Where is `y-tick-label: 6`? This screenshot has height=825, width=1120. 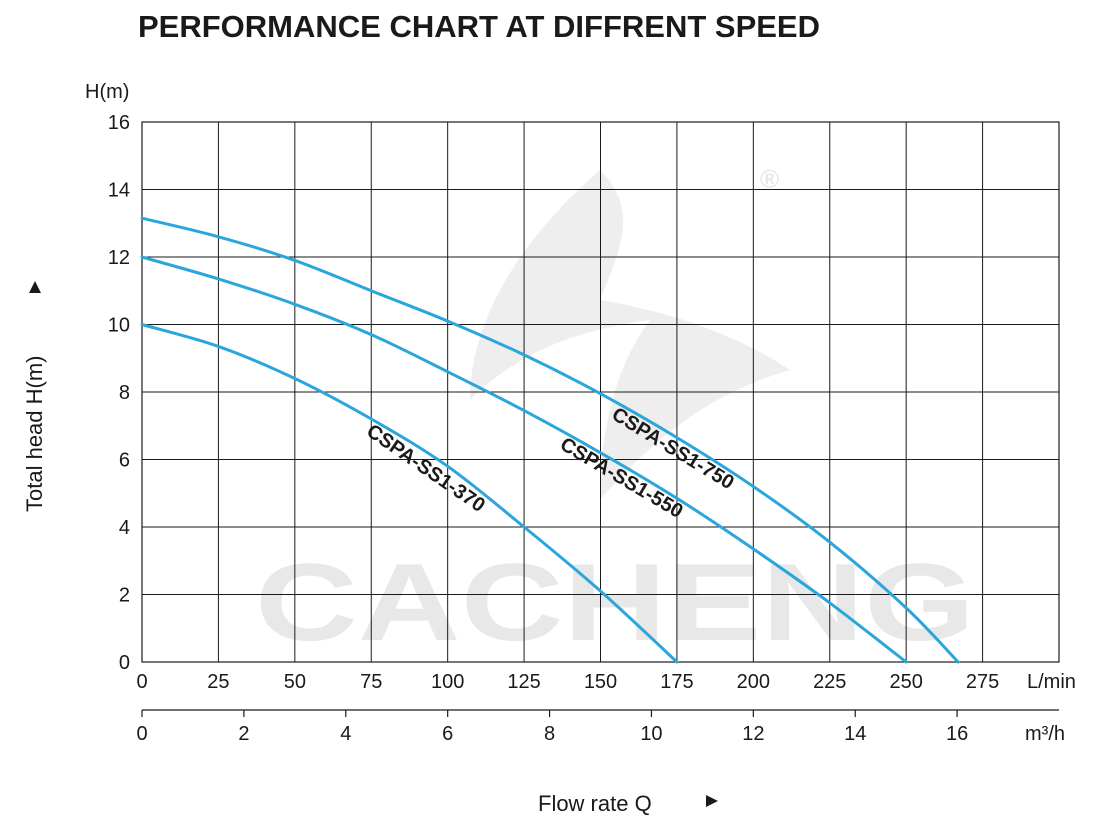
y-tick-label: 6 is located at coordinates (124, 461).